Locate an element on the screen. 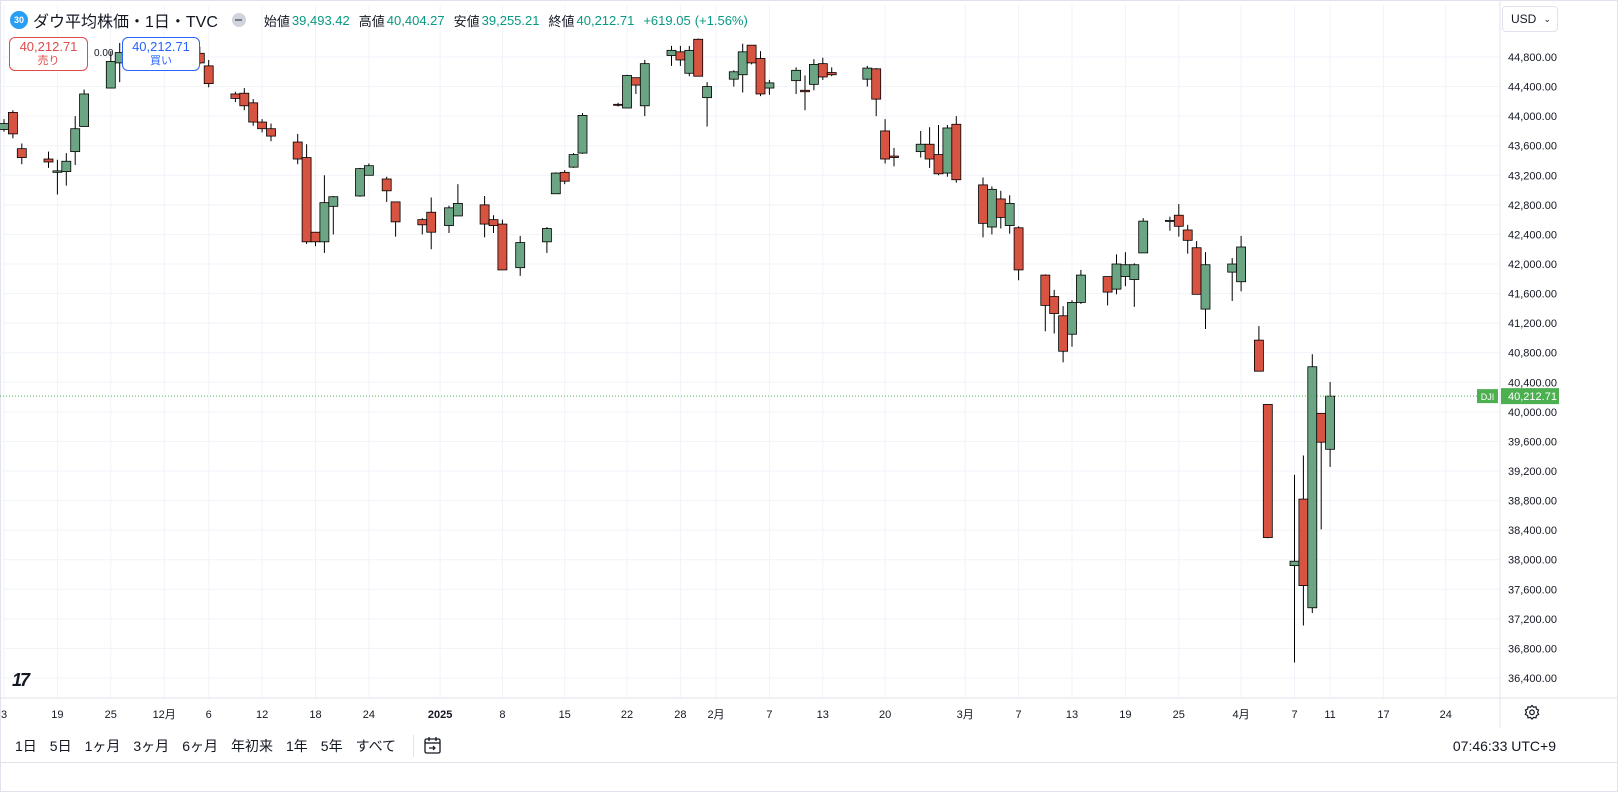  y-tick-label: 36,400.00 is located at coordinates (1532, 679).